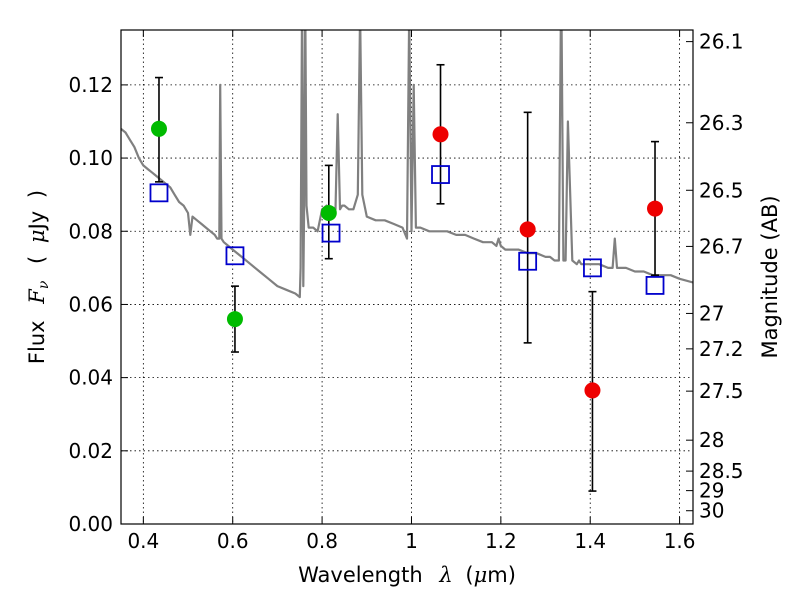 This screenshot has width=800, height=600. I want to click on x-tick-label: 1.2, so click(501, 541).